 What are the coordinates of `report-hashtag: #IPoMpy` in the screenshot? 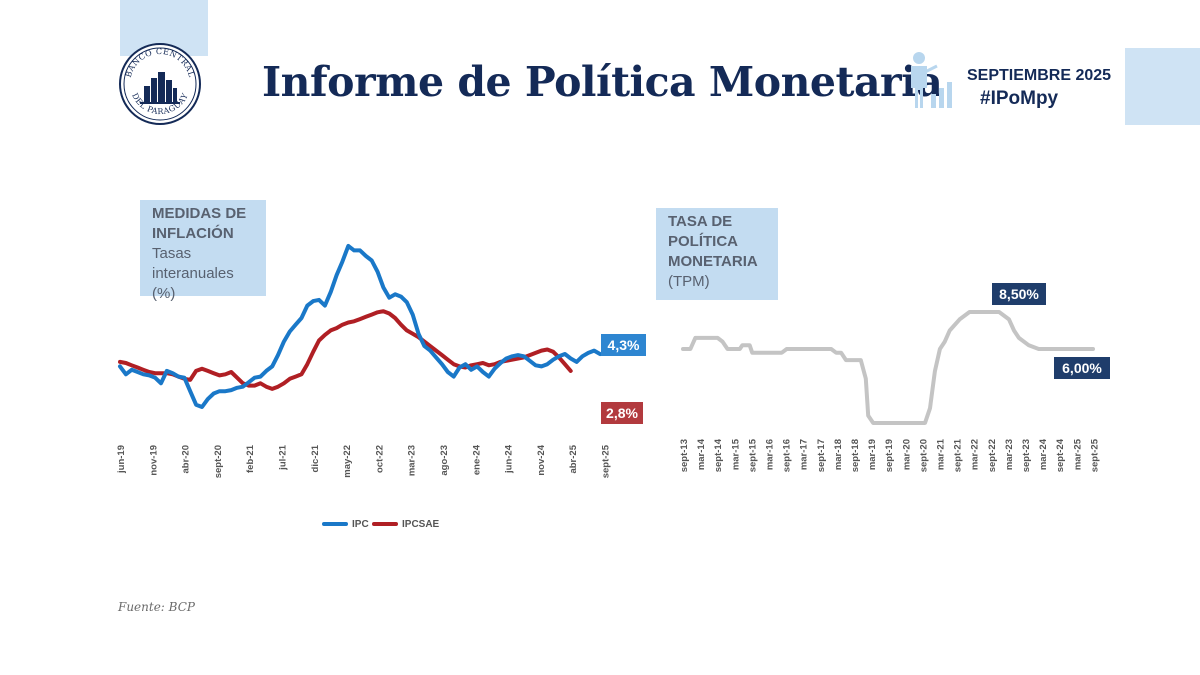 It's located at (1019, 98).